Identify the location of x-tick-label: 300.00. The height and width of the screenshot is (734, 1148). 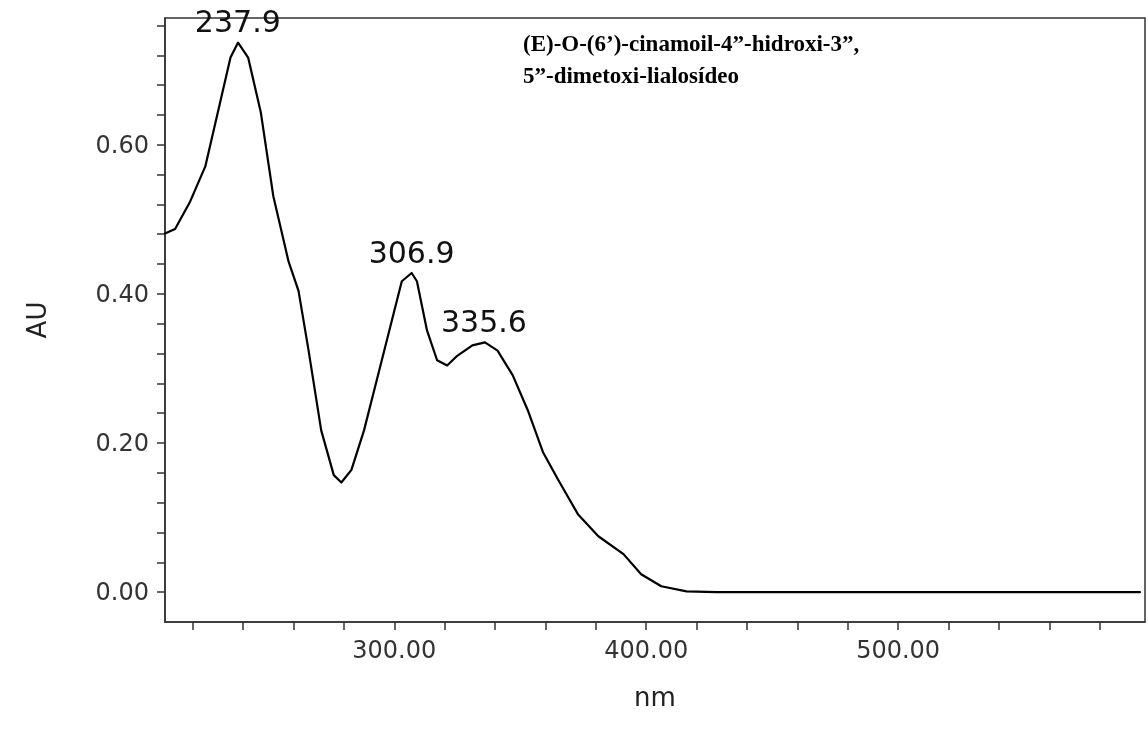
(394, 650).